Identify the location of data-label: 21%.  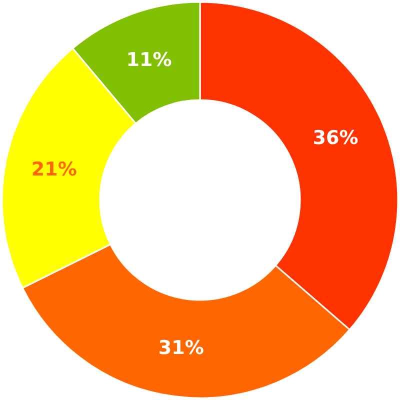
(54, 169).